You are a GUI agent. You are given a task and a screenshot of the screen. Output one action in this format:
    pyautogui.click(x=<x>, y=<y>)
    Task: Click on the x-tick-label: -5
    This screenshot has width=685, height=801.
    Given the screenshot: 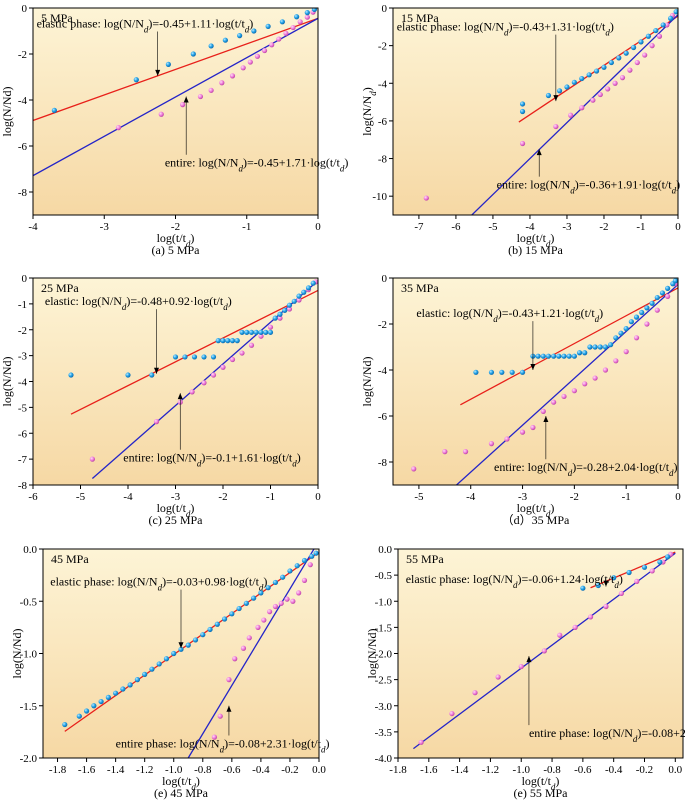 What is the action you would take?
    pyautogui.click(x=81, y=497)
    